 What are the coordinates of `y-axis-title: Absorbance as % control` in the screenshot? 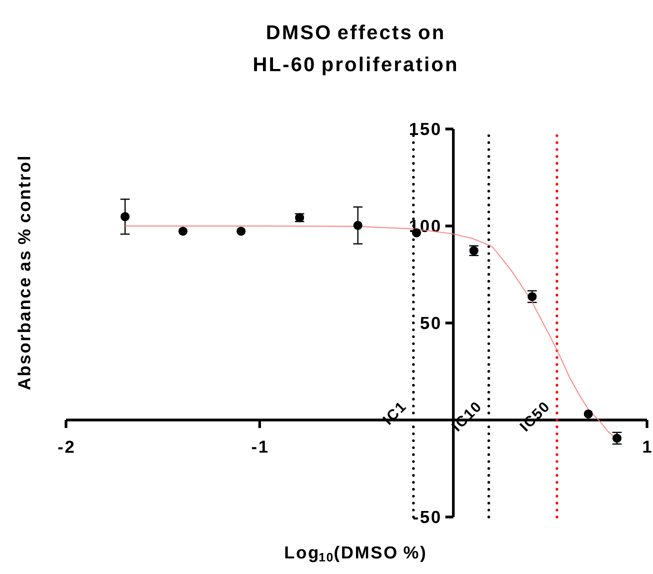 It's located at (24, 273).